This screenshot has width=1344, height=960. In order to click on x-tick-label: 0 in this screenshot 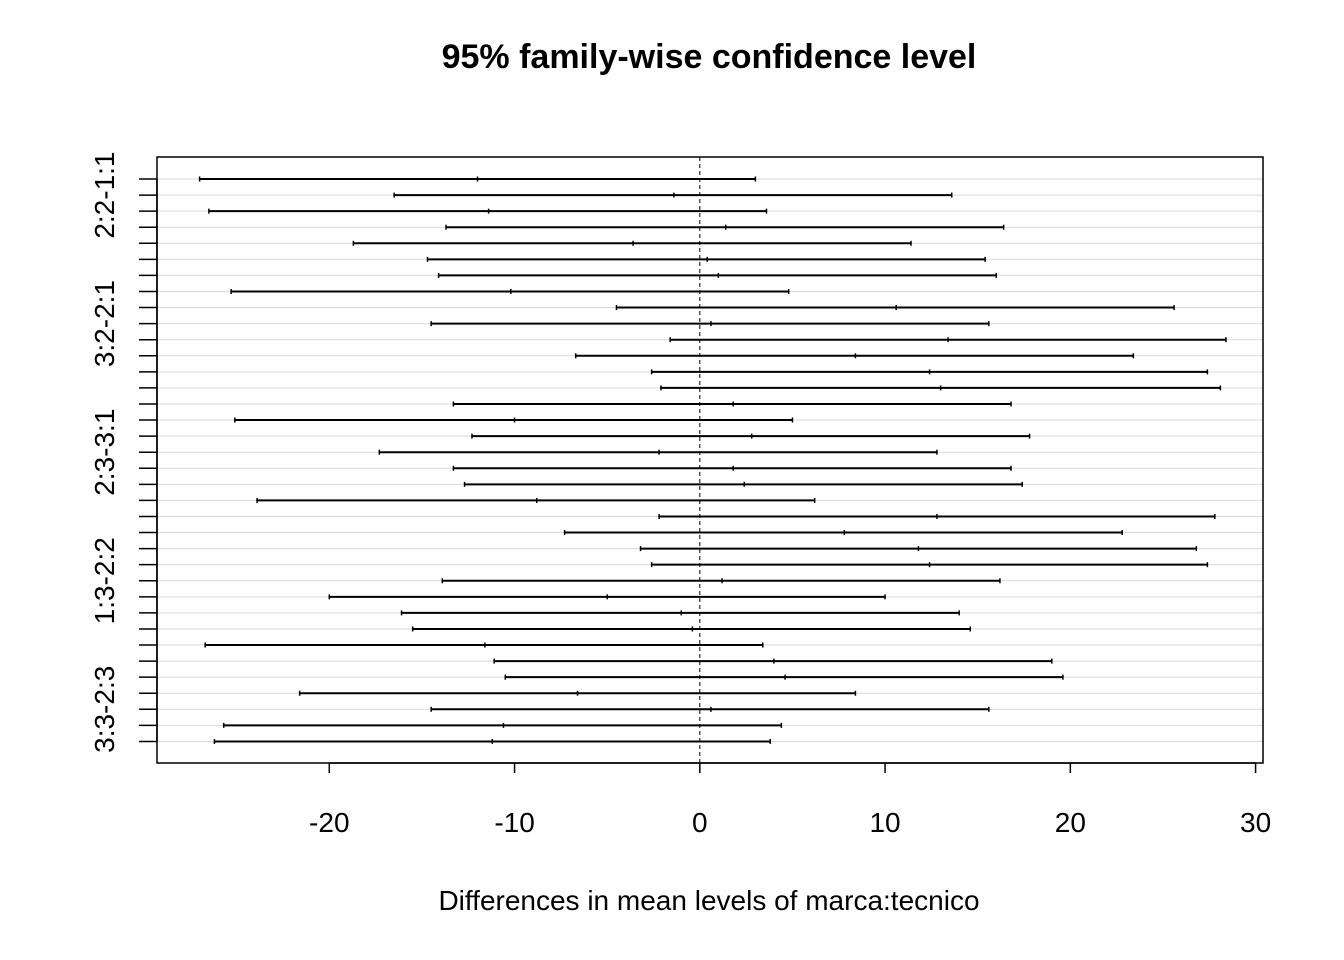, I will do `click(700, 822)`.